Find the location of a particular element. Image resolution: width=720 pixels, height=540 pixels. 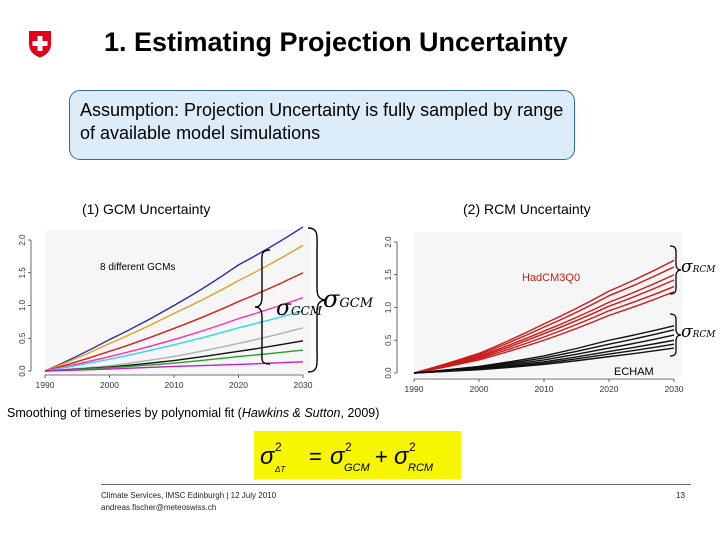

swiss-cross-icon is located at coordinates (40, 44).